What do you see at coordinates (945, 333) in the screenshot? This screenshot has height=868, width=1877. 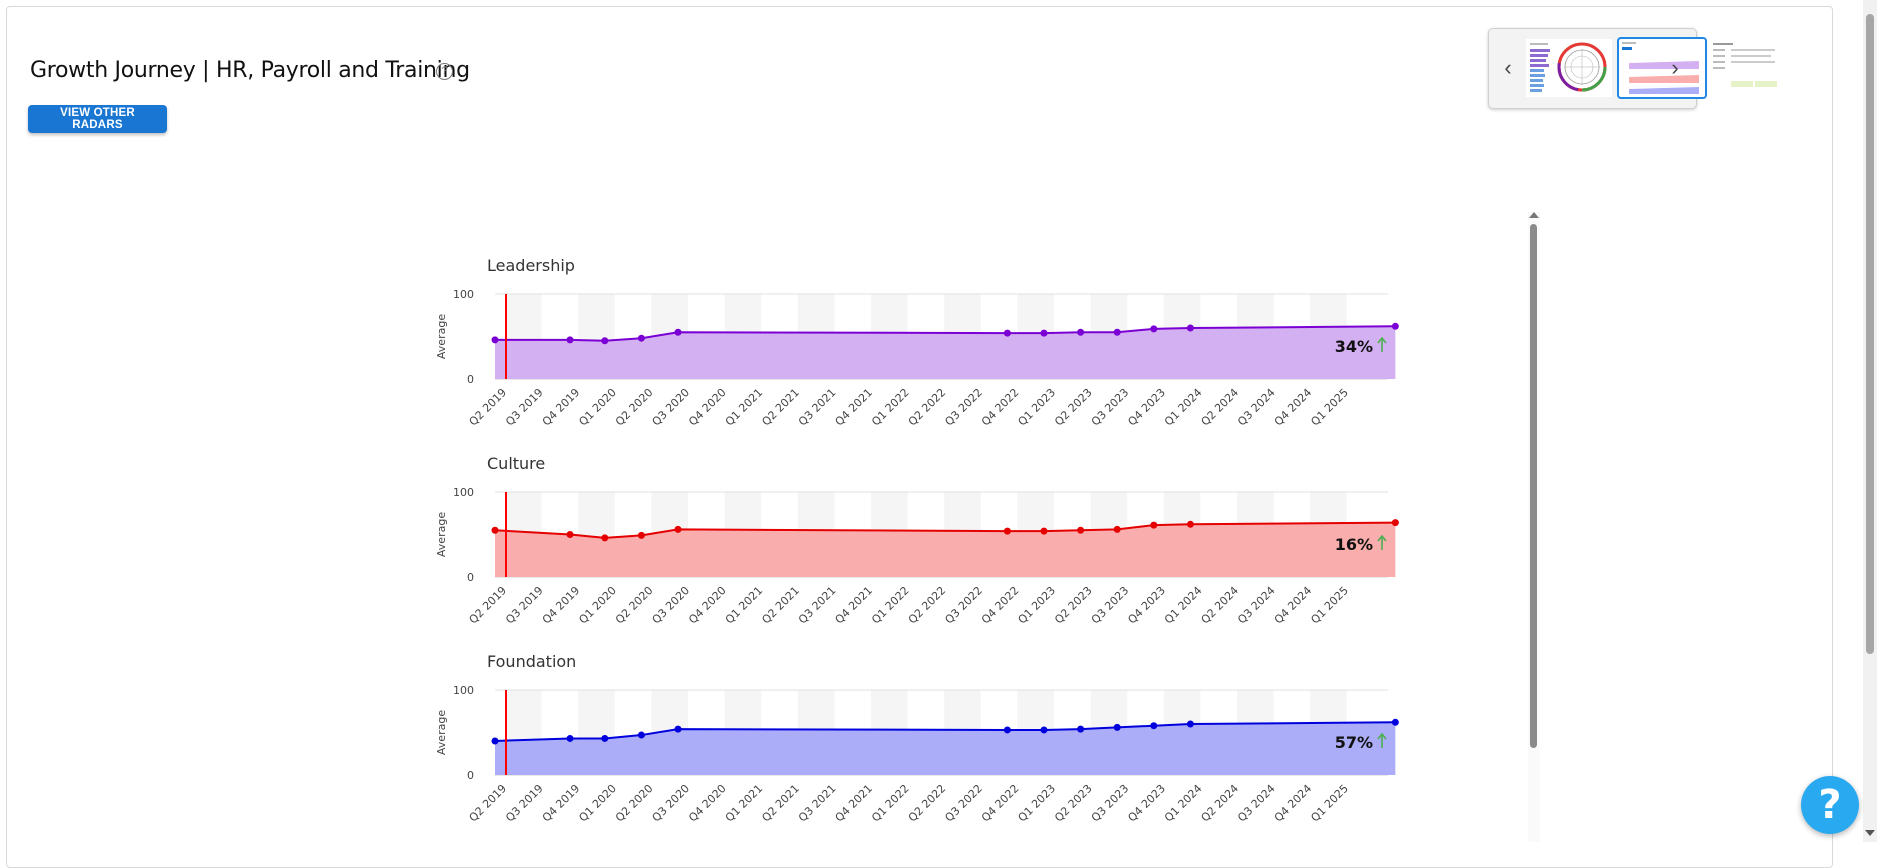 I see `series-line` at bounding box center [945, 333].